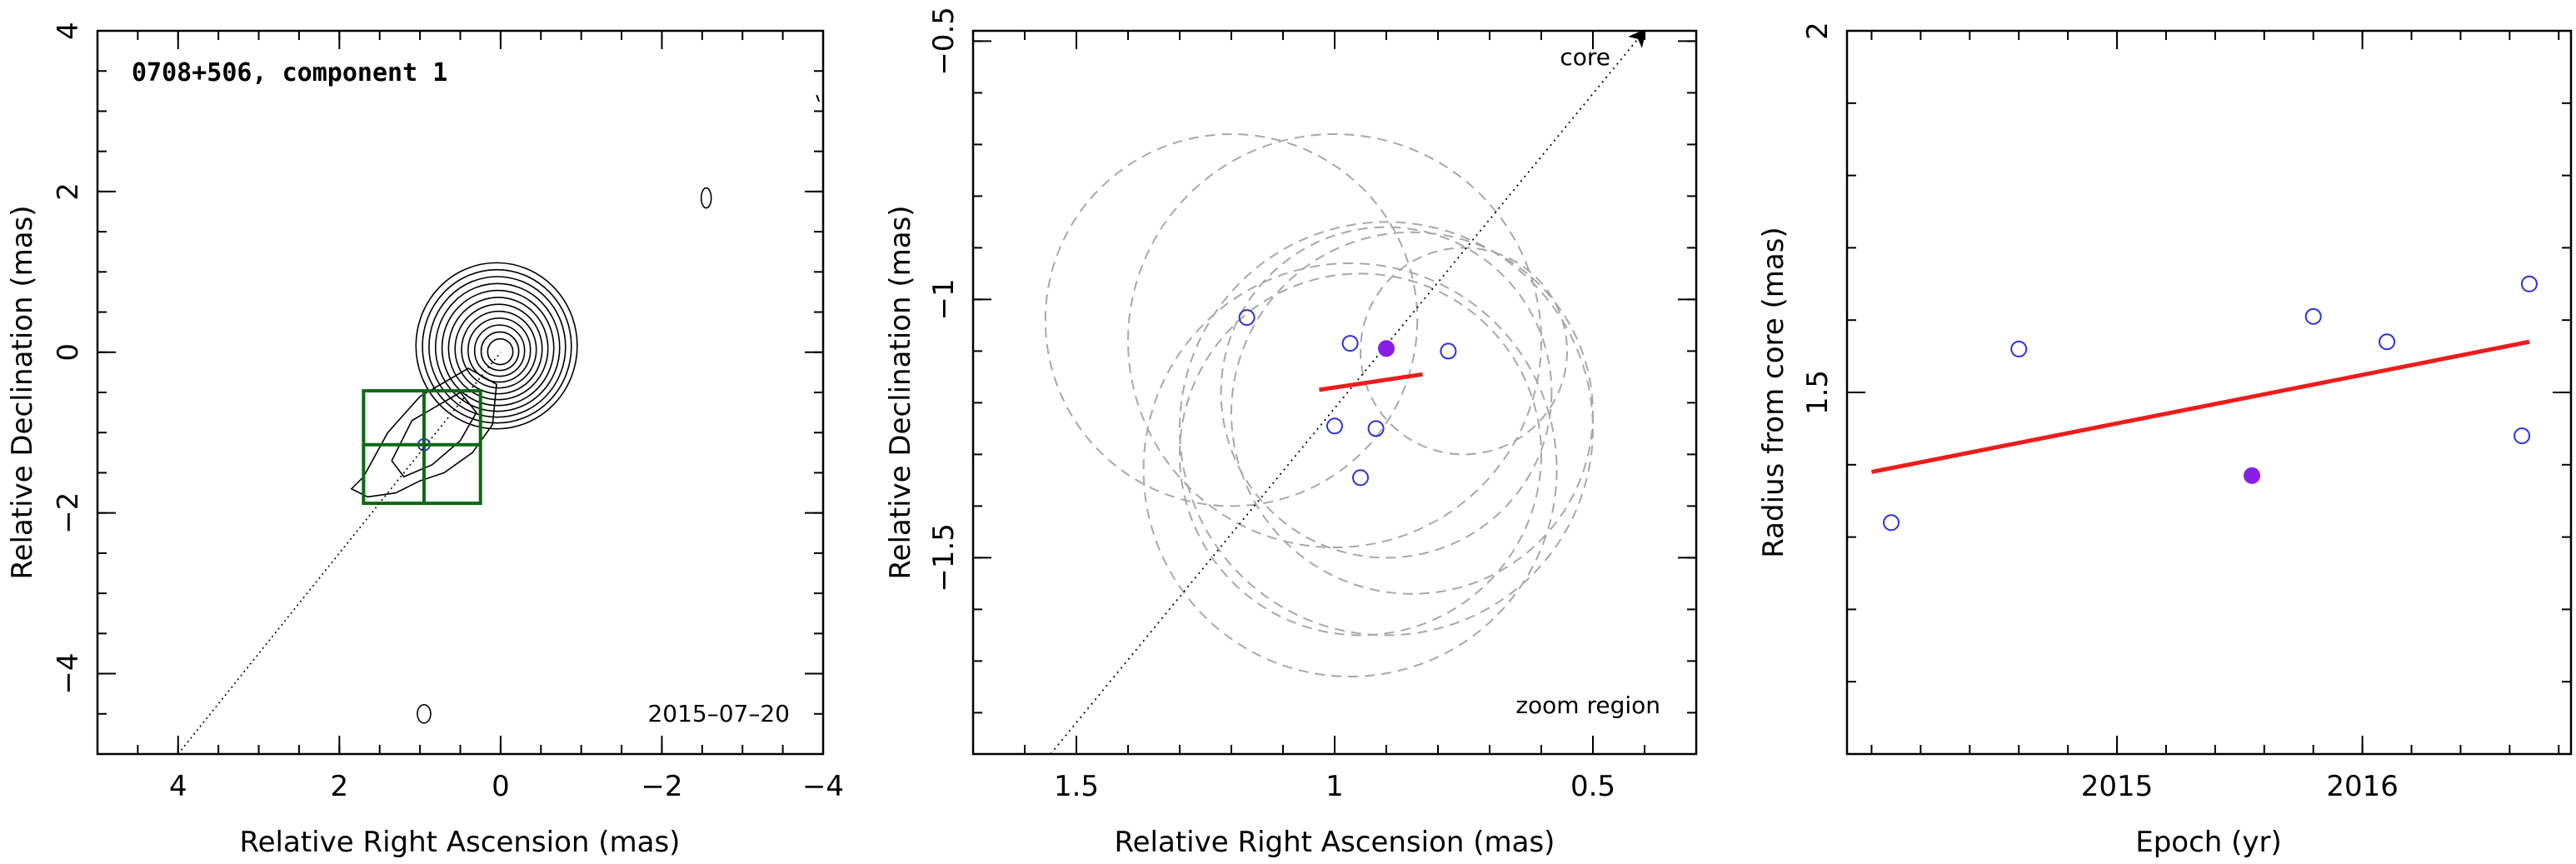 The width and height of the screenshot is (2576, 864). Describe the element at coordinates (22, 392) in the screenshot. I see `map-ylabel: Relative Declination (mas)` at that location.